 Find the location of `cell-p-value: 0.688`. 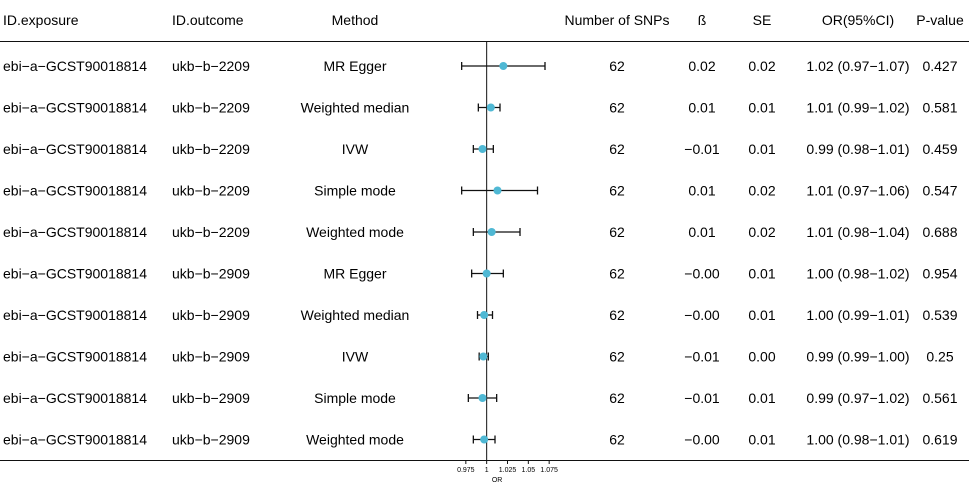

cell-p-value: 0.688 is located at coordinates (939, 232).